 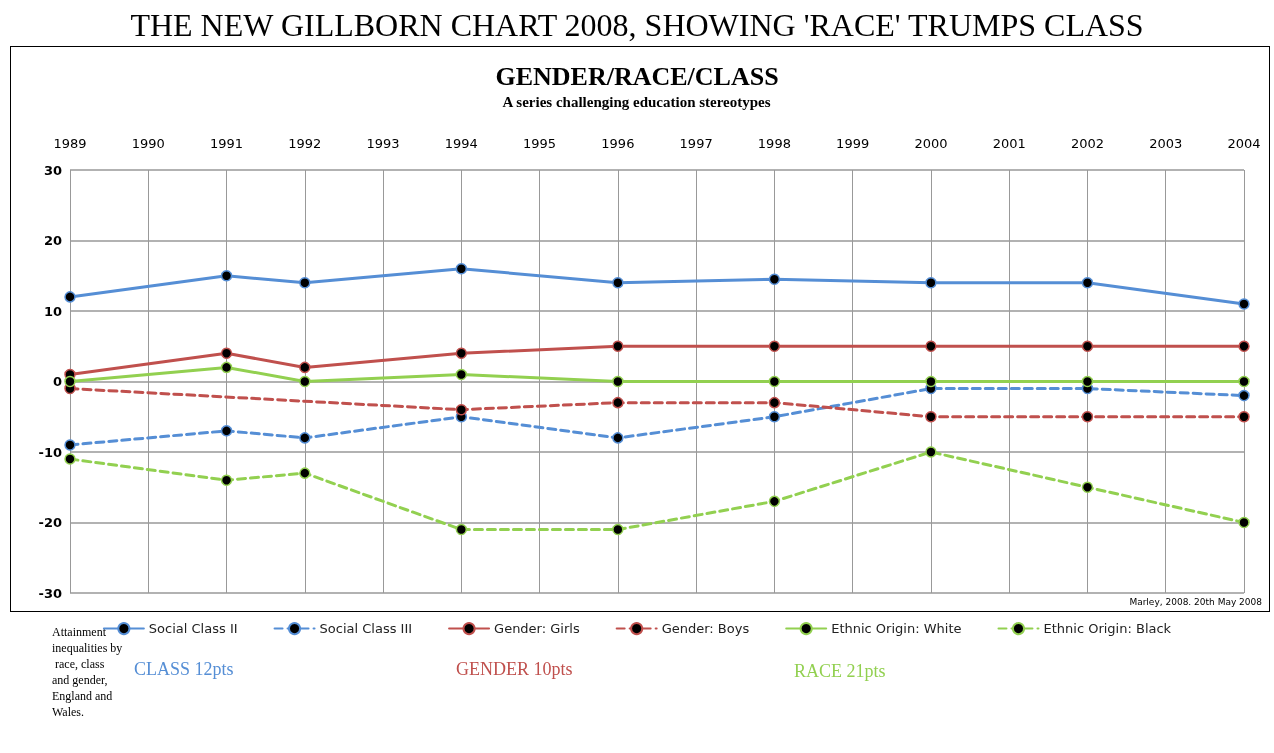 What do you see at coordinates (840, 671) in the screenshot?
I see `text: RACE 21pts` at bounding box center [840, 671].